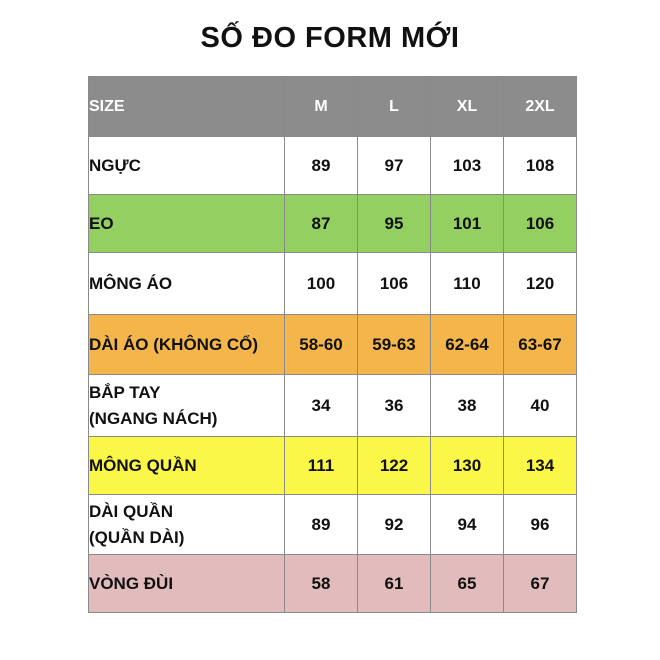 This screenshot has width=660, height=660. What do you see at coordinates (115, 165) in the screenshot?
I see `row-label-line: NGỰC` at bounding box center [115, 165].